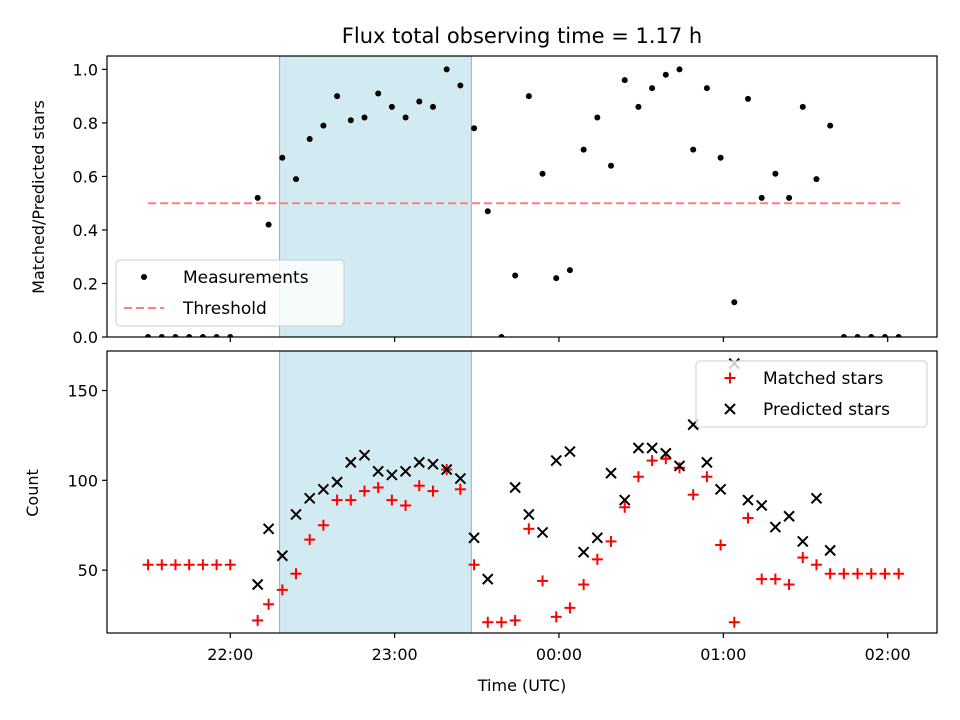  I want to click on x-tick-label: 02:00, so click(888, 654).